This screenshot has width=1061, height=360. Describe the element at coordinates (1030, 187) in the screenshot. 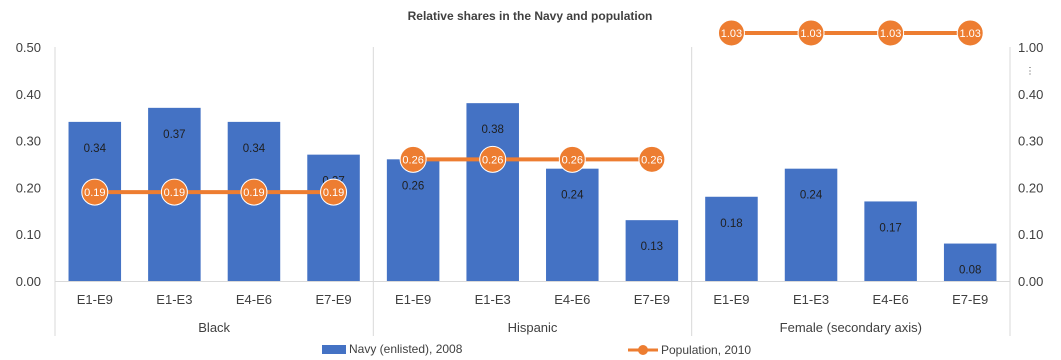

I see `y-right-tick-label: 0.20` at that location.